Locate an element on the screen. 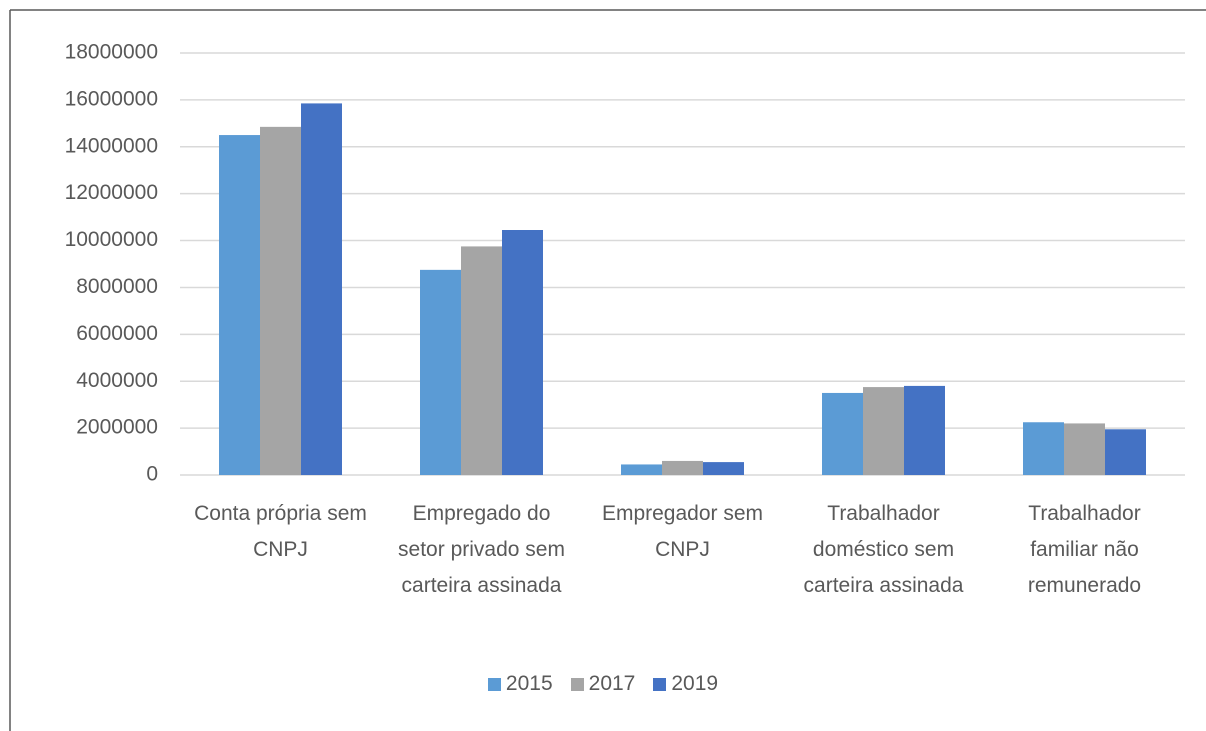 The height and width of the screenshot is (731, 1206). y-tick-label: 4000000 is located at coordinates (117, 380).